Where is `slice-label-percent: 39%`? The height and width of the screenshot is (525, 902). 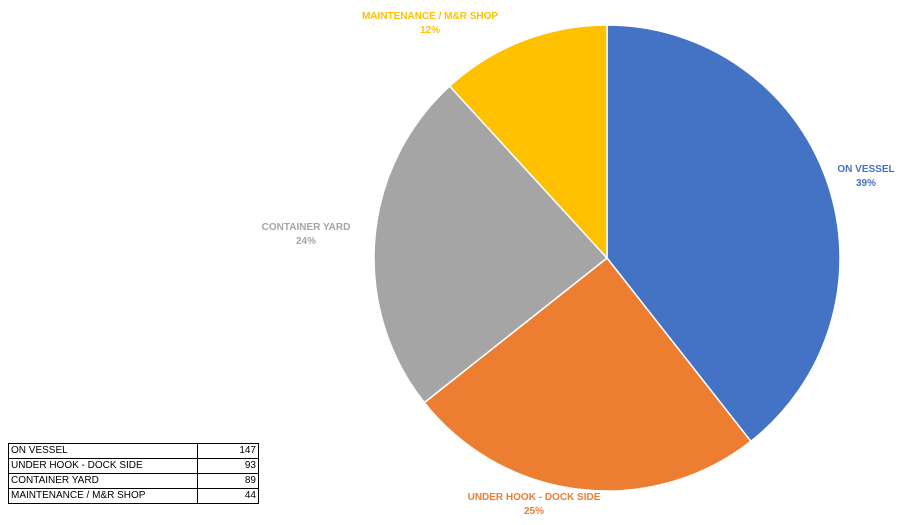 slice-label-percent: 39% is located at coordinates (866, 183).